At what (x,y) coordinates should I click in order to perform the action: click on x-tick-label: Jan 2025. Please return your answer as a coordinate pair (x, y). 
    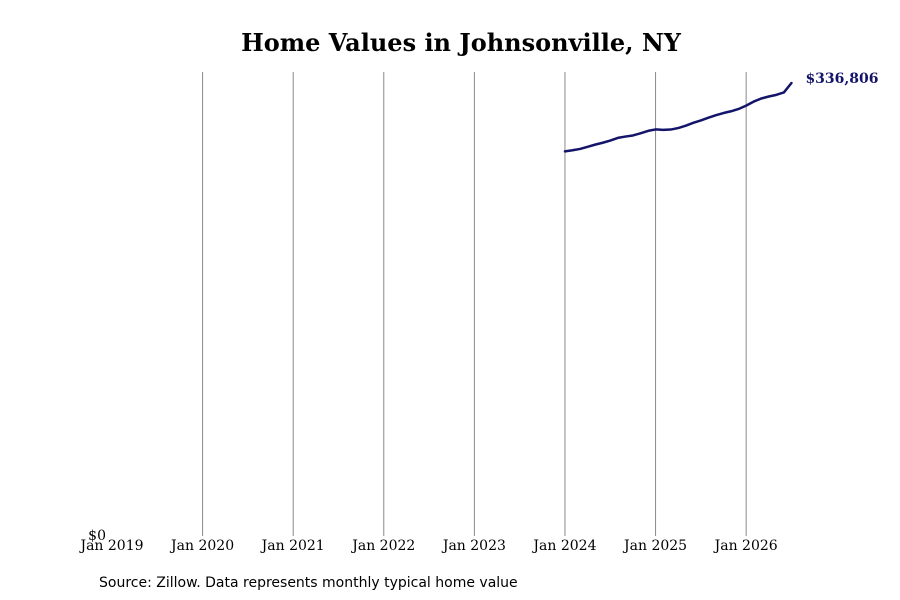
    Looking at the image, I should click on (654, 546).